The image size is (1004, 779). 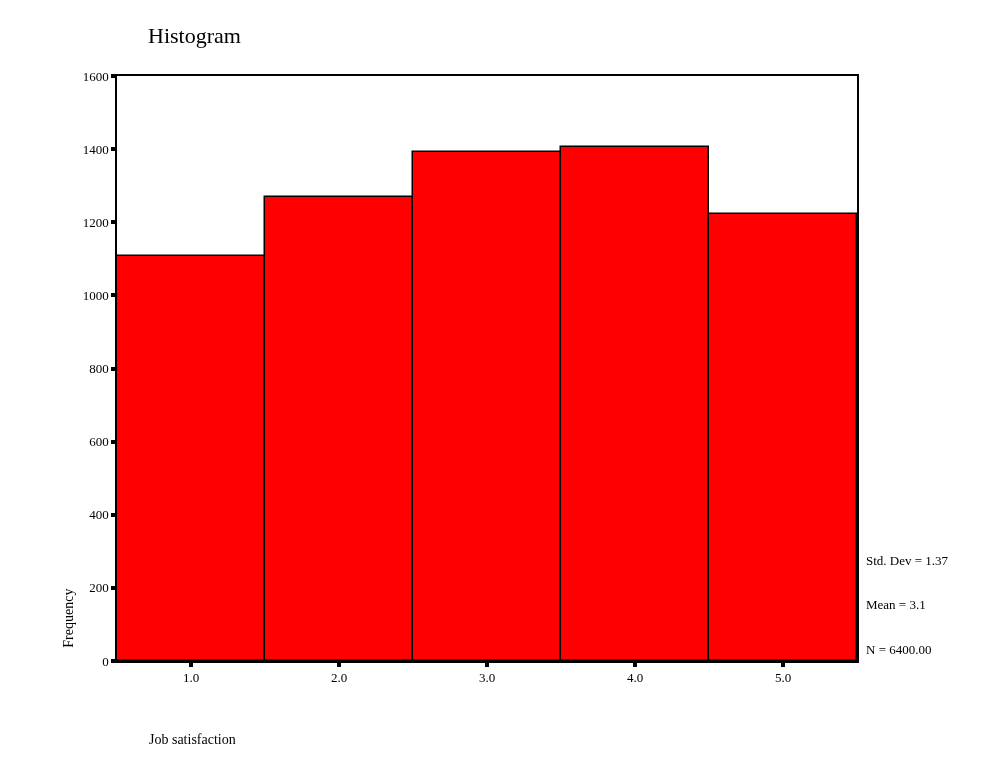 What do you see at coordinates (487, 678) in the screenshot?
I see `x-tick-label: 3.0` at bounding box center [487, 678].